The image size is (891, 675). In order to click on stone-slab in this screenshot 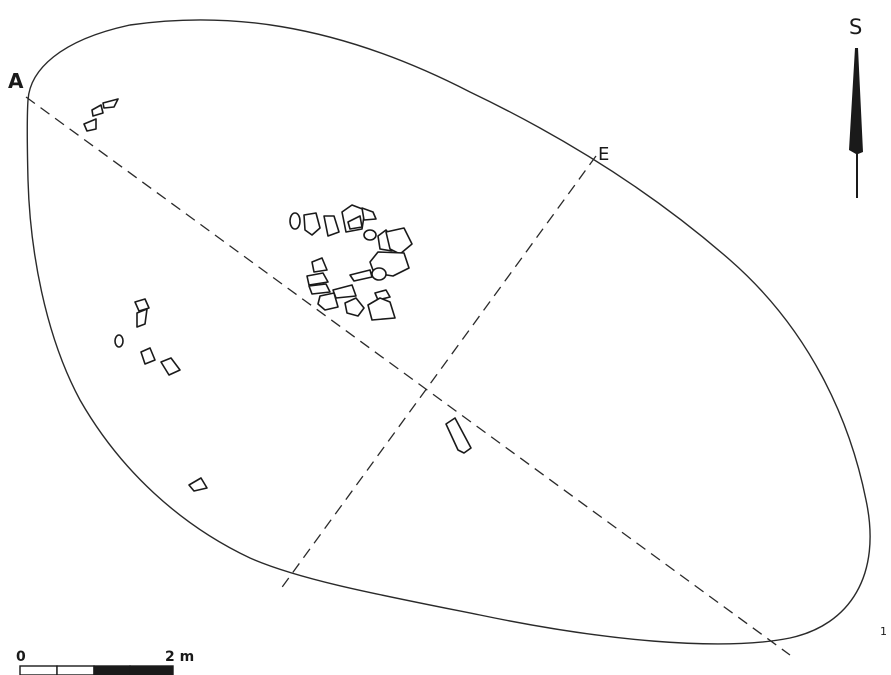, I will do `click(458, 435)`.